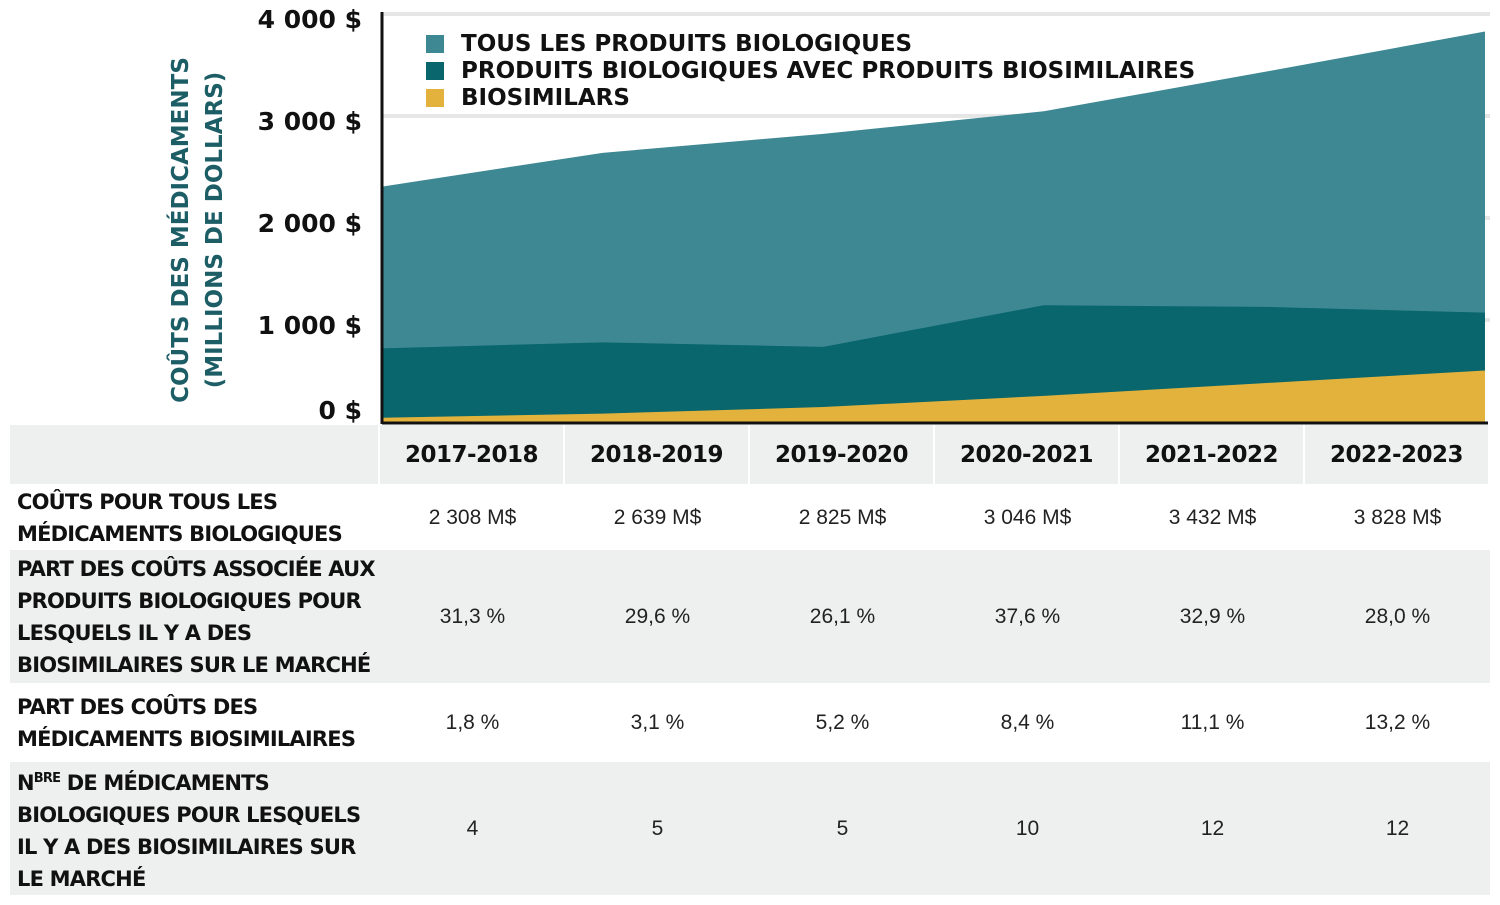 This screenshot has height=905, width=1500. I want to click on y-tick-label: 1 000 $, so click(310, 325).